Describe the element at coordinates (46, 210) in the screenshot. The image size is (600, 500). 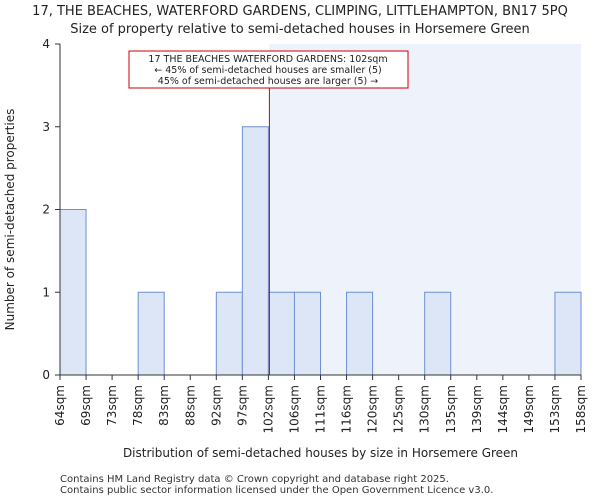
I see `y-tick-label: 2` at that location.